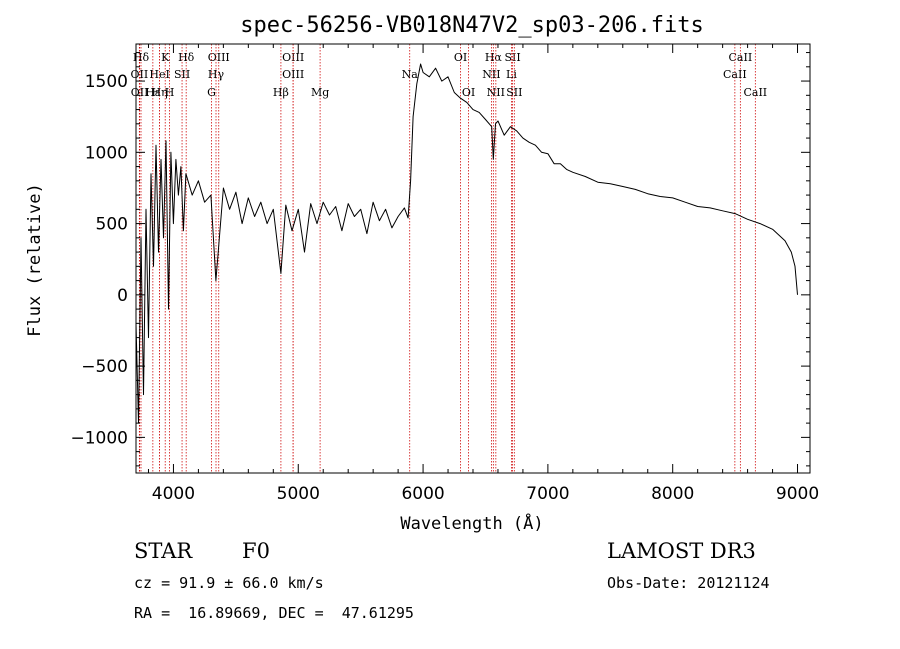 The height and width of the screenshot is (649, 900). What do you see at coordinates (170, 92) in the screenshot?
I see `line-marker-label-9: H` at bounding box center [170, 92].